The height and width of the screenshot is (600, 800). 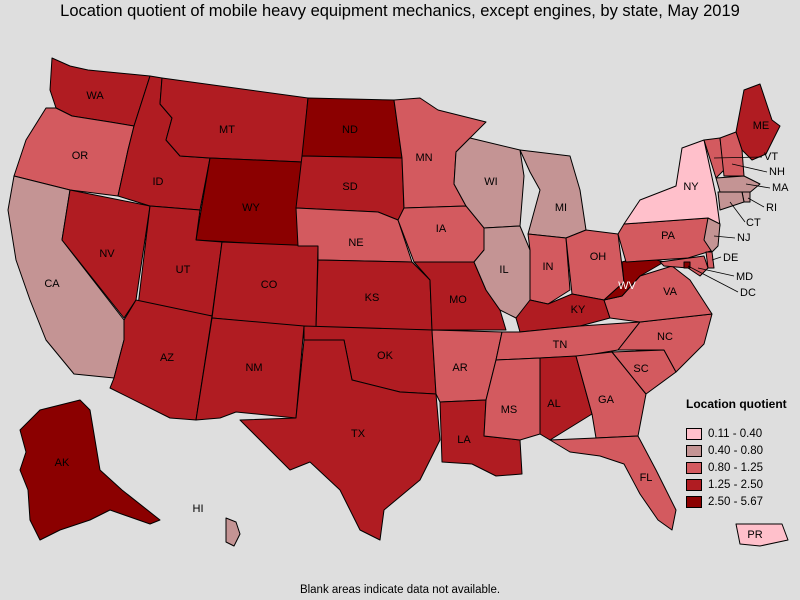 I want to click on label-AZ: AZ, so click(x=167, y=358).